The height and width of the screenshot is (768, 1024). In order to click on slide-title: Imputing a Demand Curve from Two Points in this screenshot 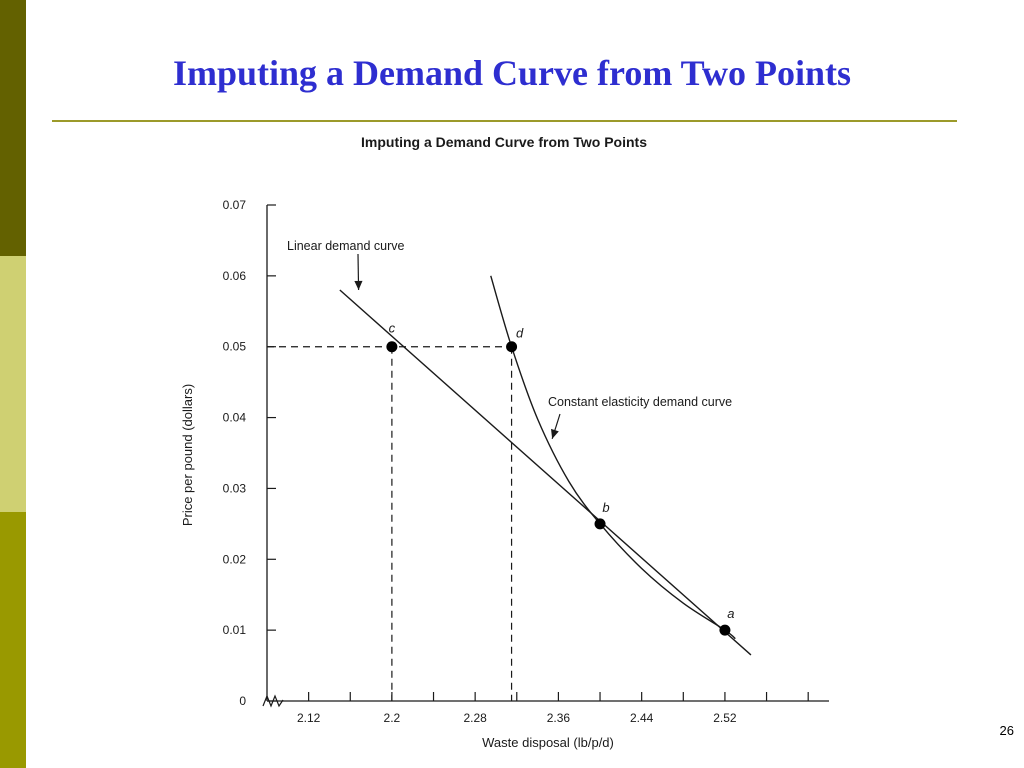, I will do `click(512, 73)`.